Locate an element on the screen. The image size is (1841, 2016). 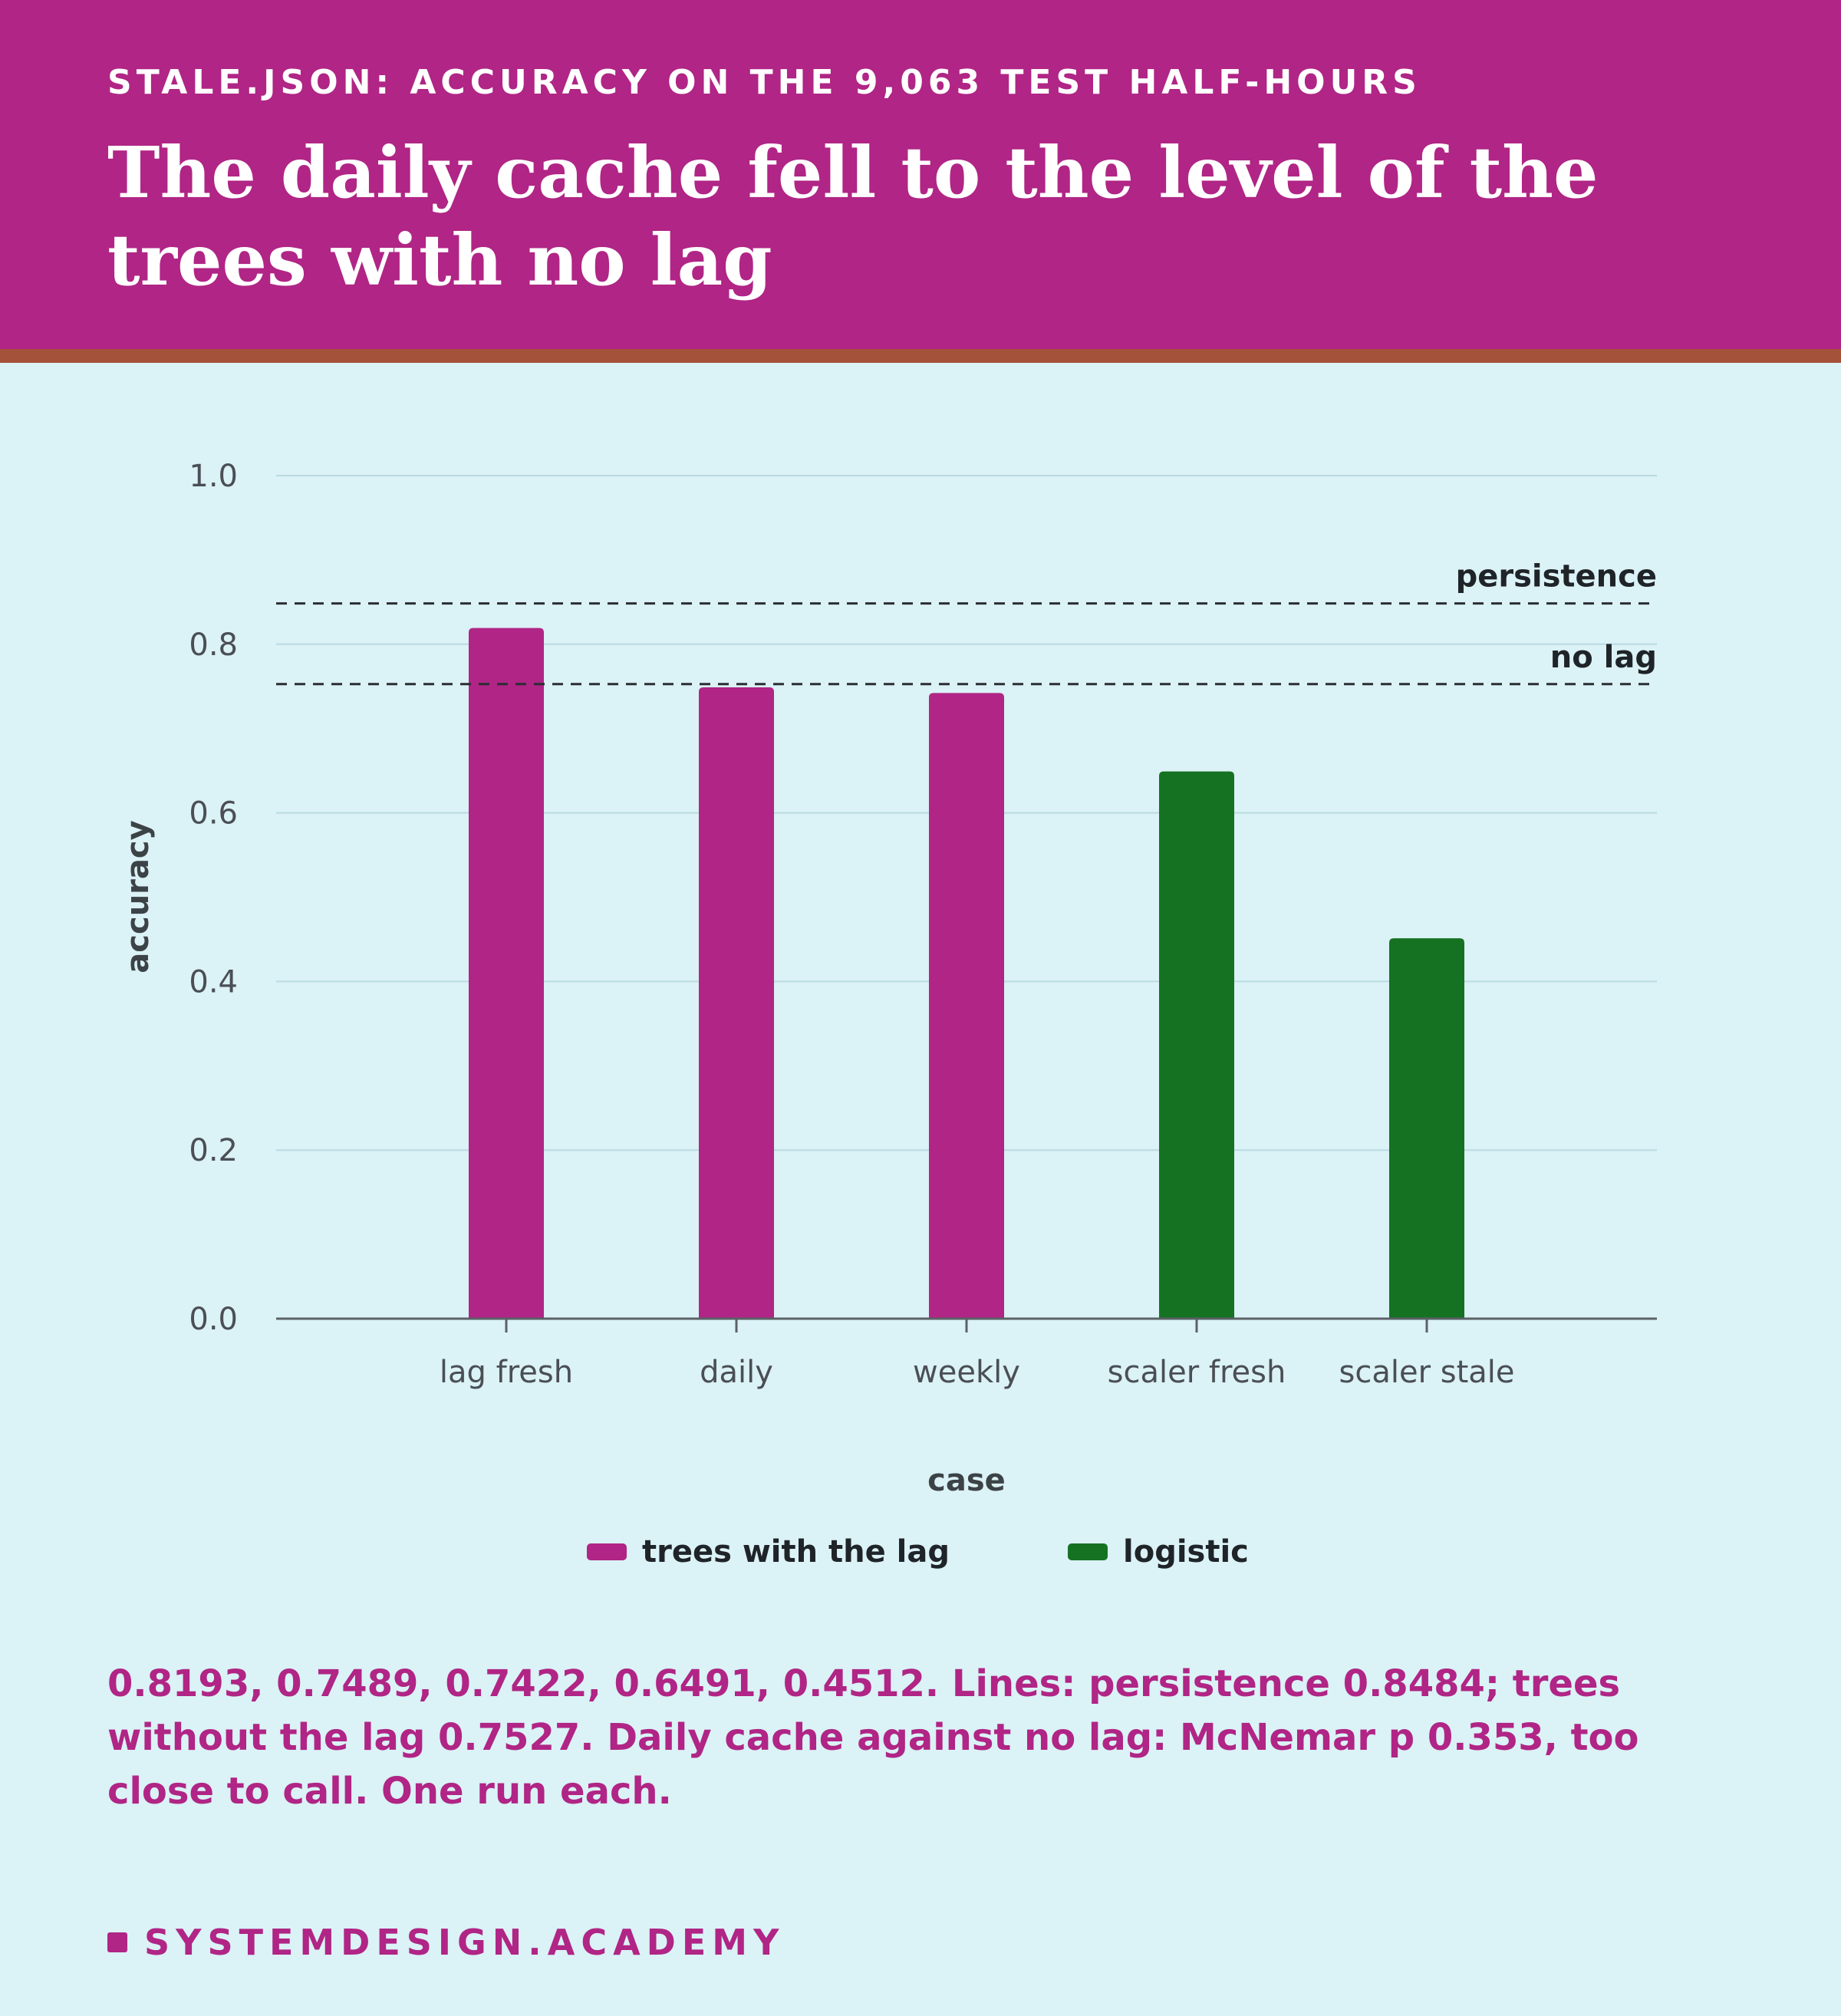
legend-label: logistic is located at coordinates (1186, 1552).